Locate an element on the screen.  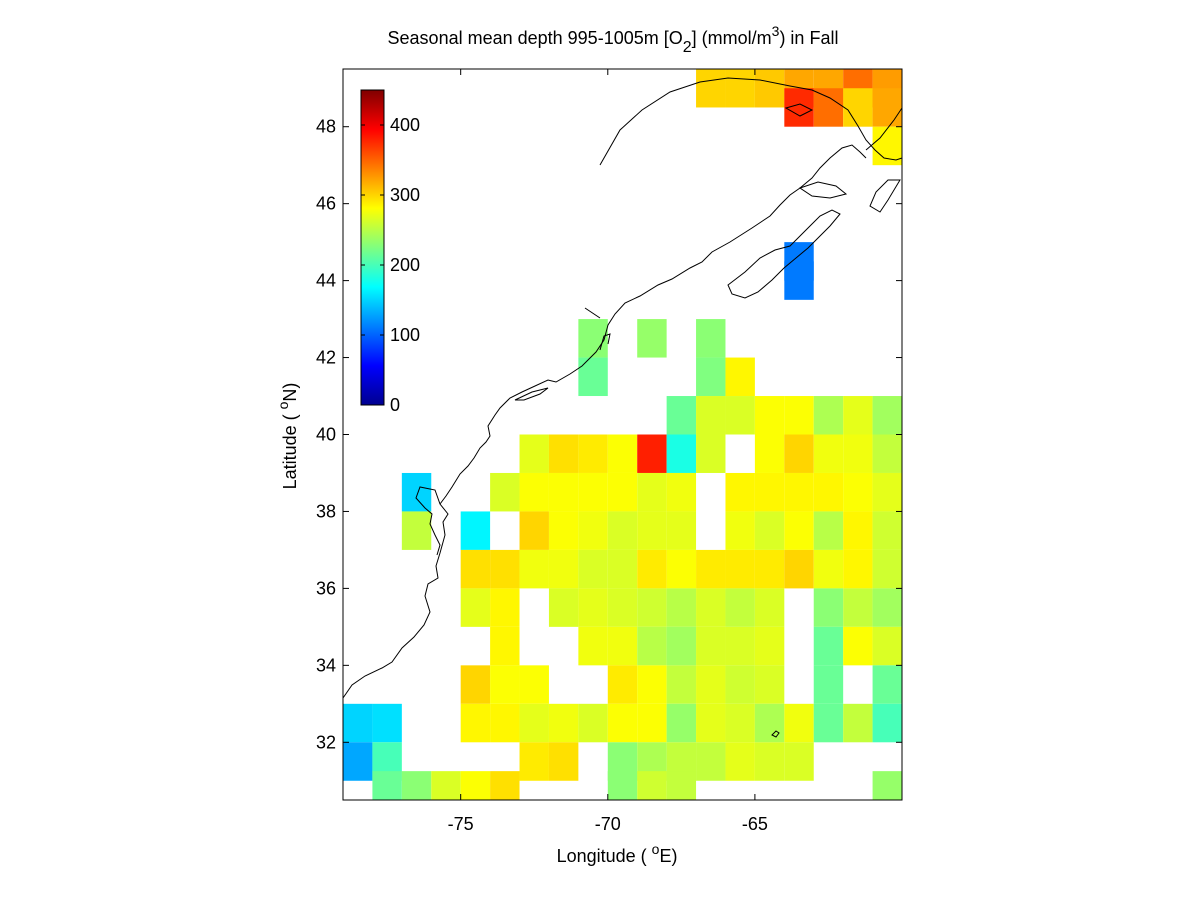
colorbar-gradient is located at coordinates (372, 247).